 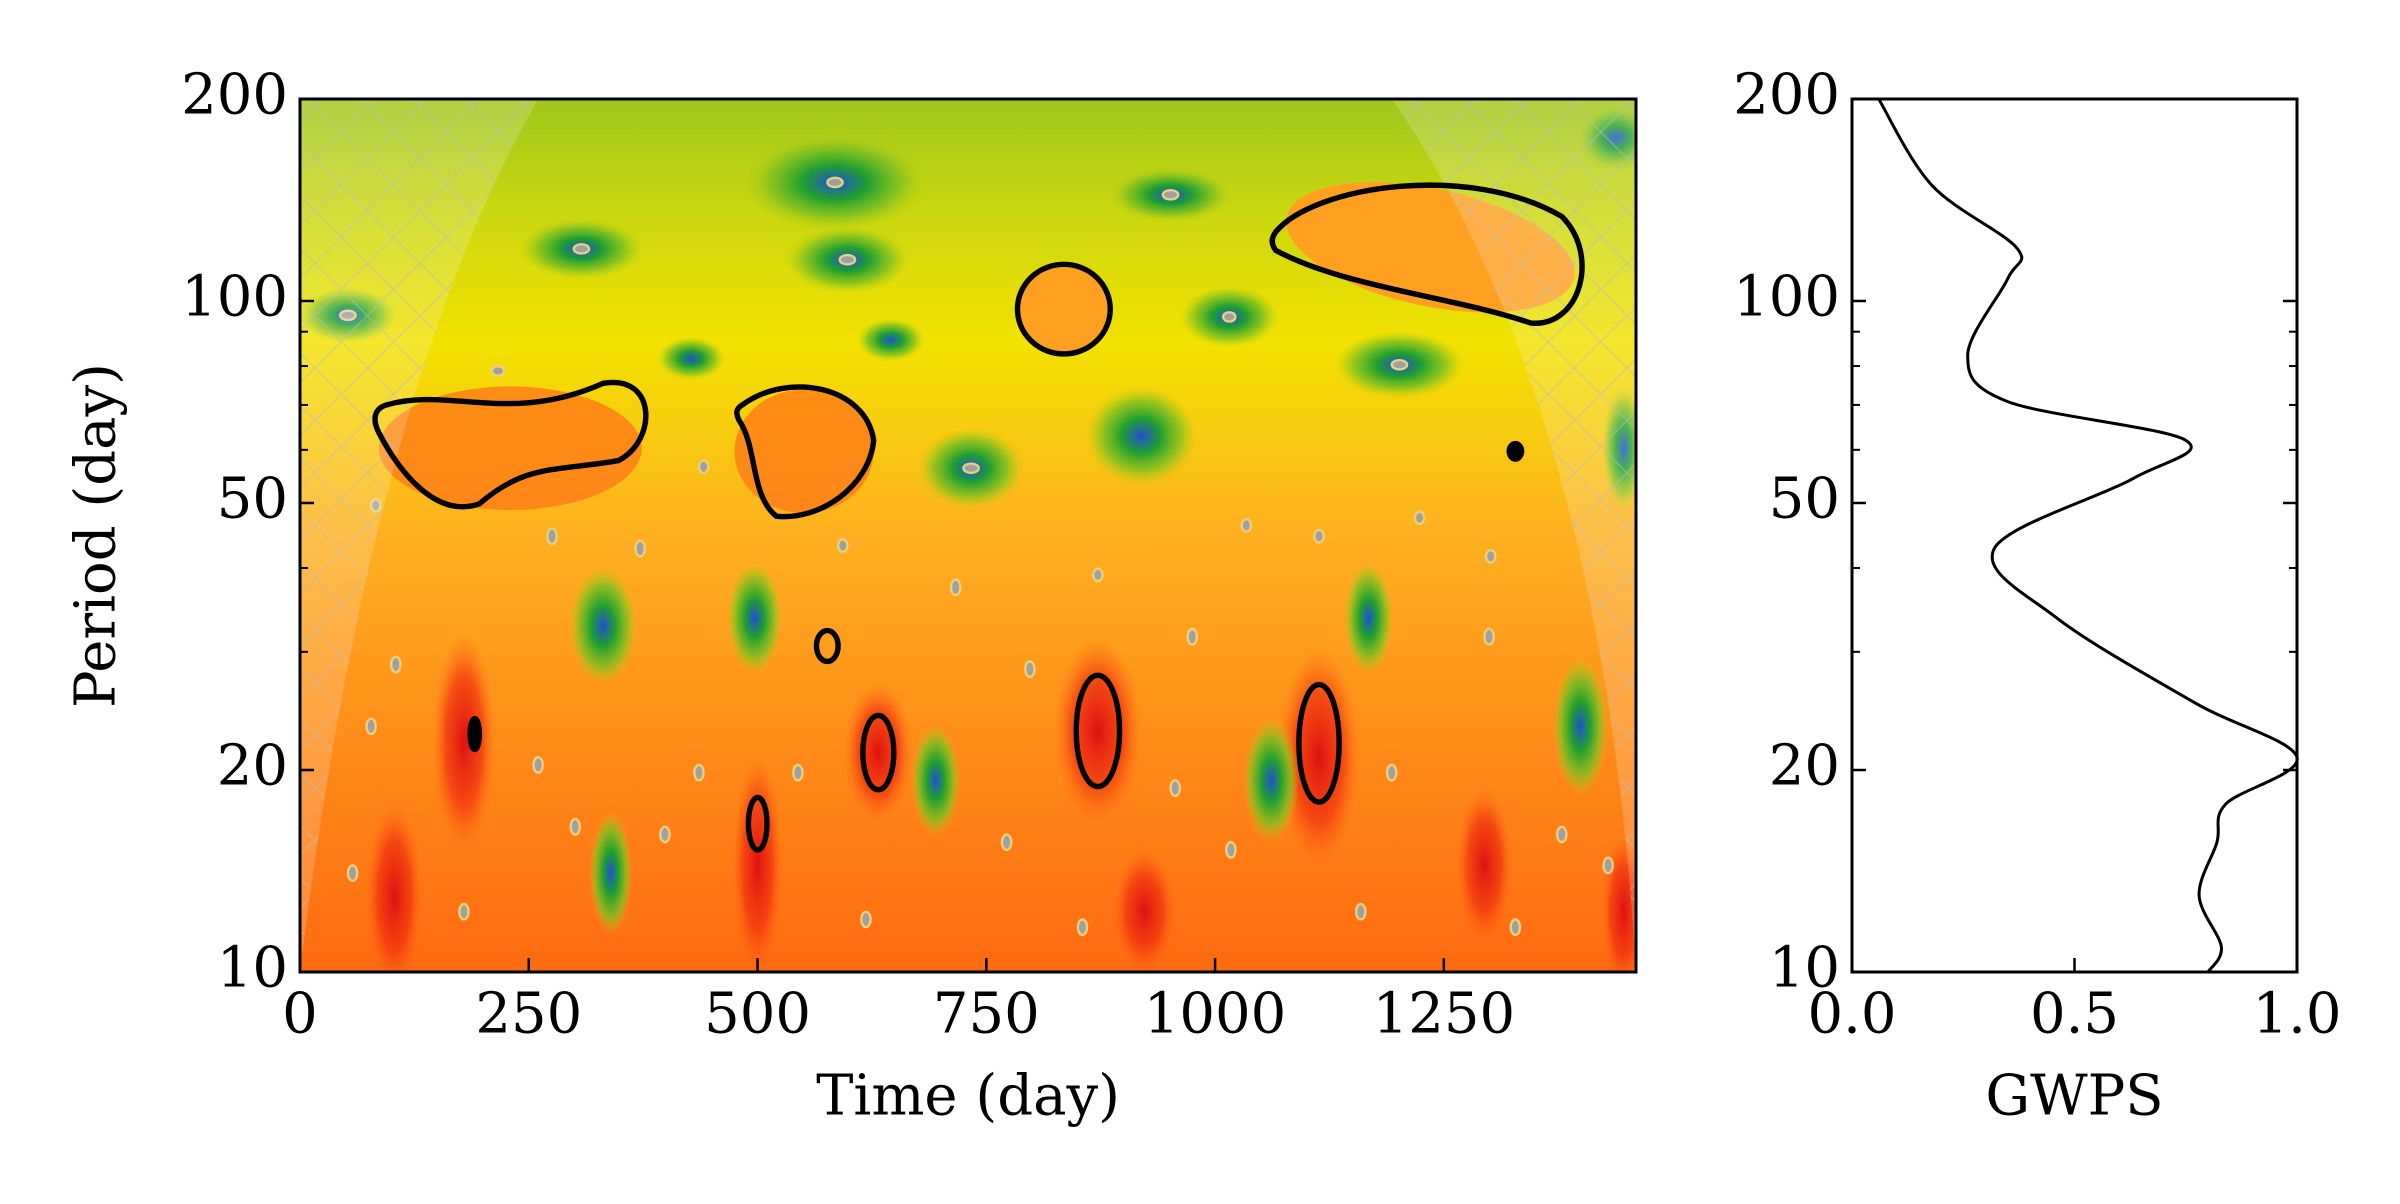 I want to click on x-tick-label: 1250, so click(x=1444, y=1014).